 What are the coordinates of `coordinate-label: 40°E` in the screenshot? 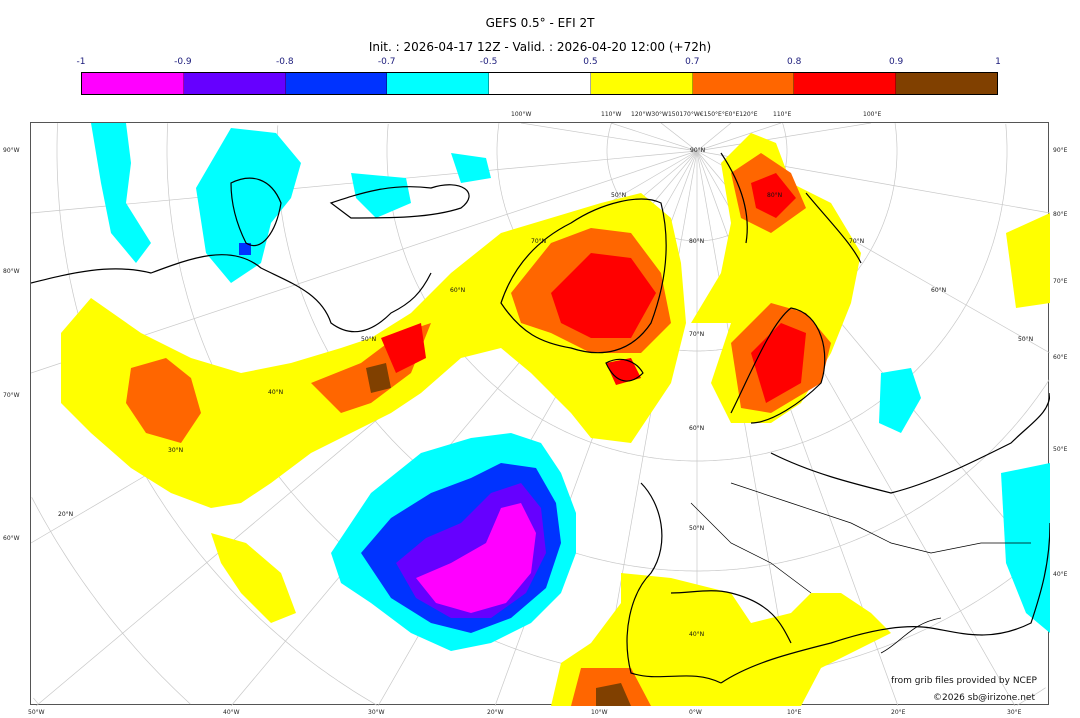 It's located at (1060, 574).